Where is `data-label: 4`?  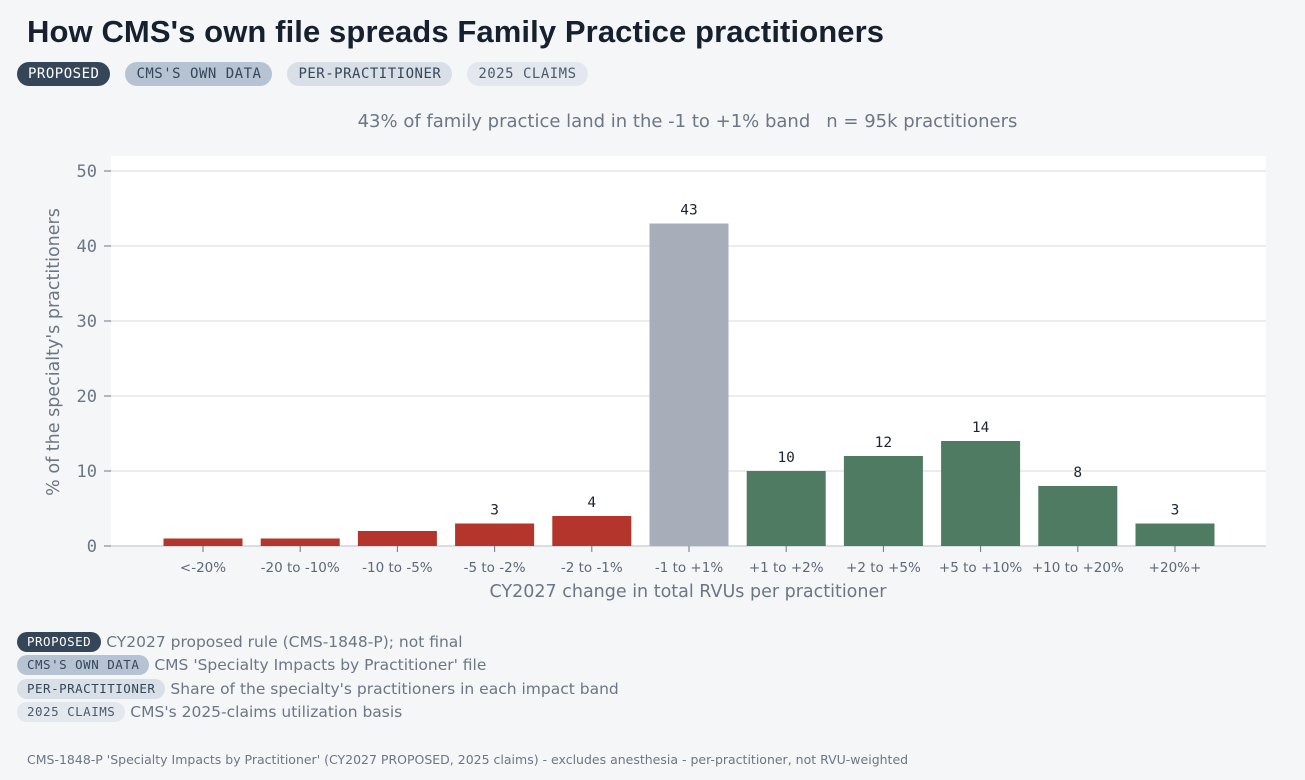 data-label: 4 is located at coordinates (591, 503).